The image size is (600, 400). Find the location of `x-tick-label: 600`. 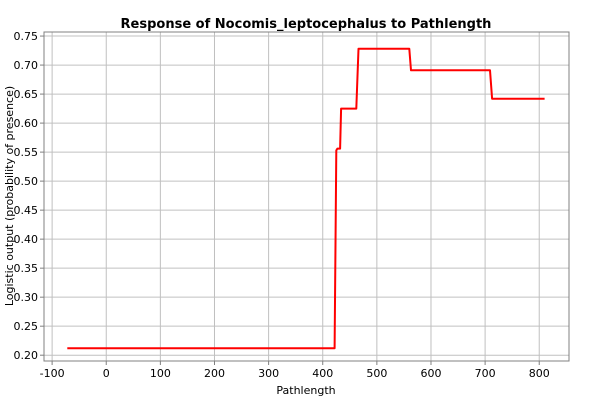

x-tick-label: 600 is located at coordinates (430, 373).